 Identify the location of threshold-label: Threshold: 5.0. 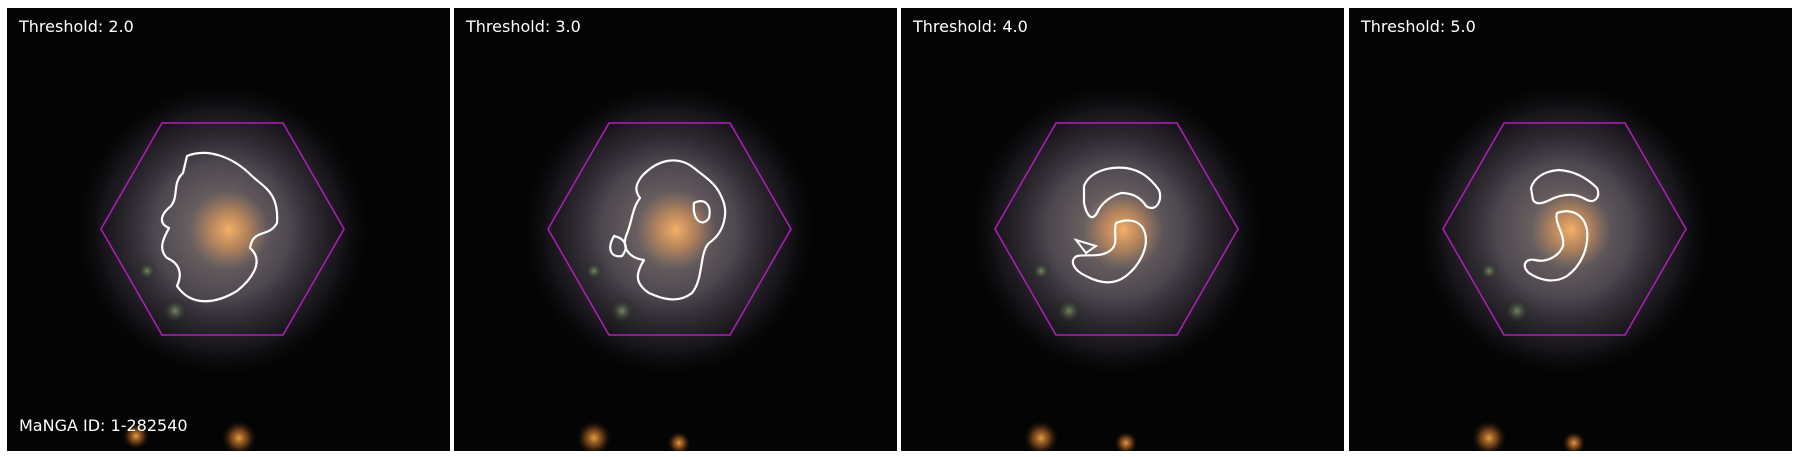
(1418, 26).